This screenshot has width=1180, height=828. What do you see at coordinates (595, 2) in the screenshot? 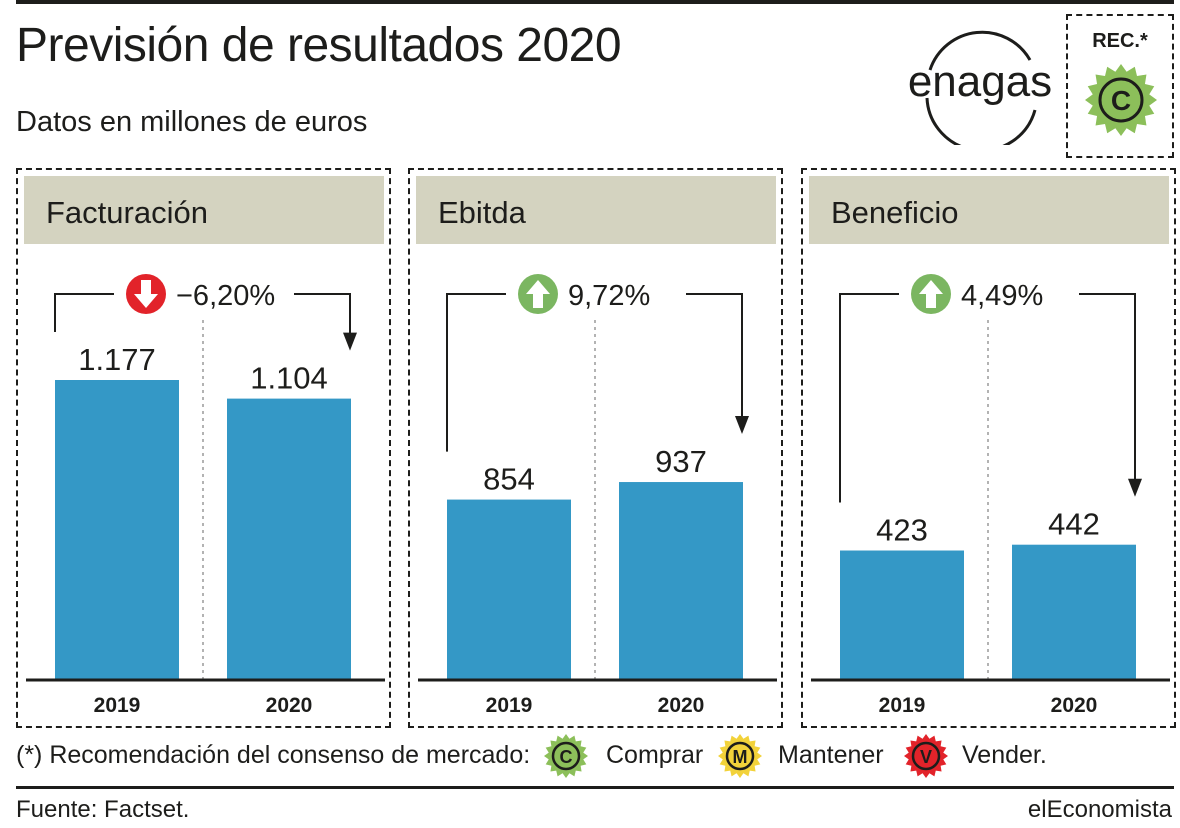
I see `top-rule` at bounding box center [595, 2].